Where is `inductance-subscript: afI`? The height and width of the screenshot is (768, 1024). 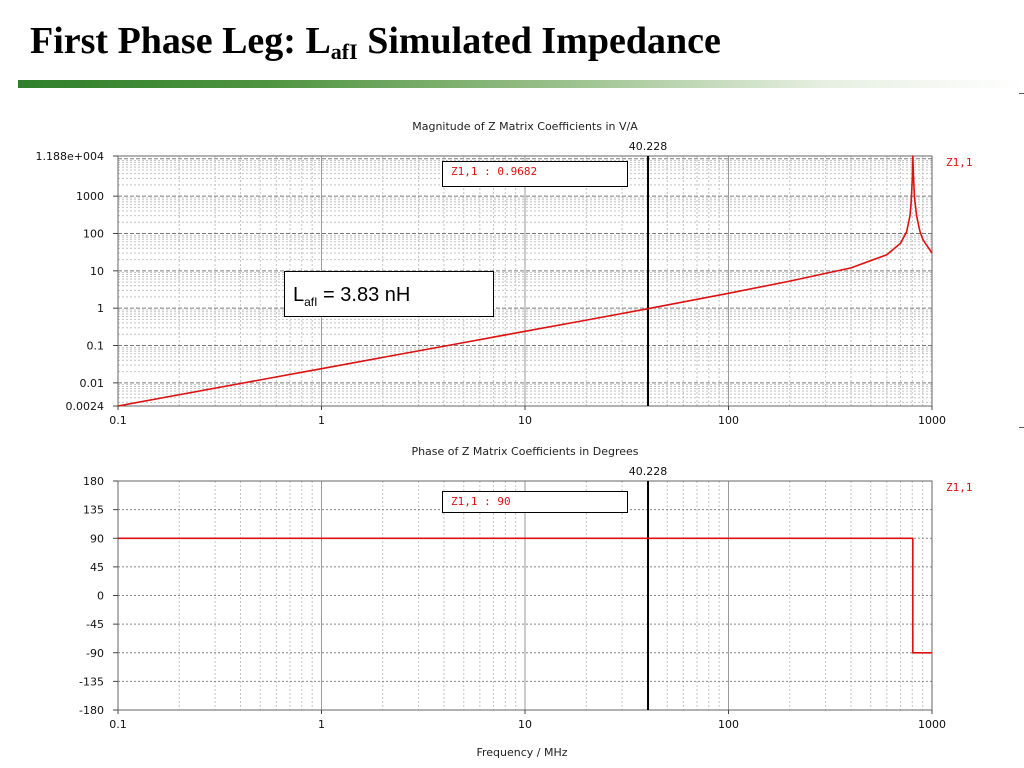
inductance-subscript: afI is located at coordinates (311, 302).